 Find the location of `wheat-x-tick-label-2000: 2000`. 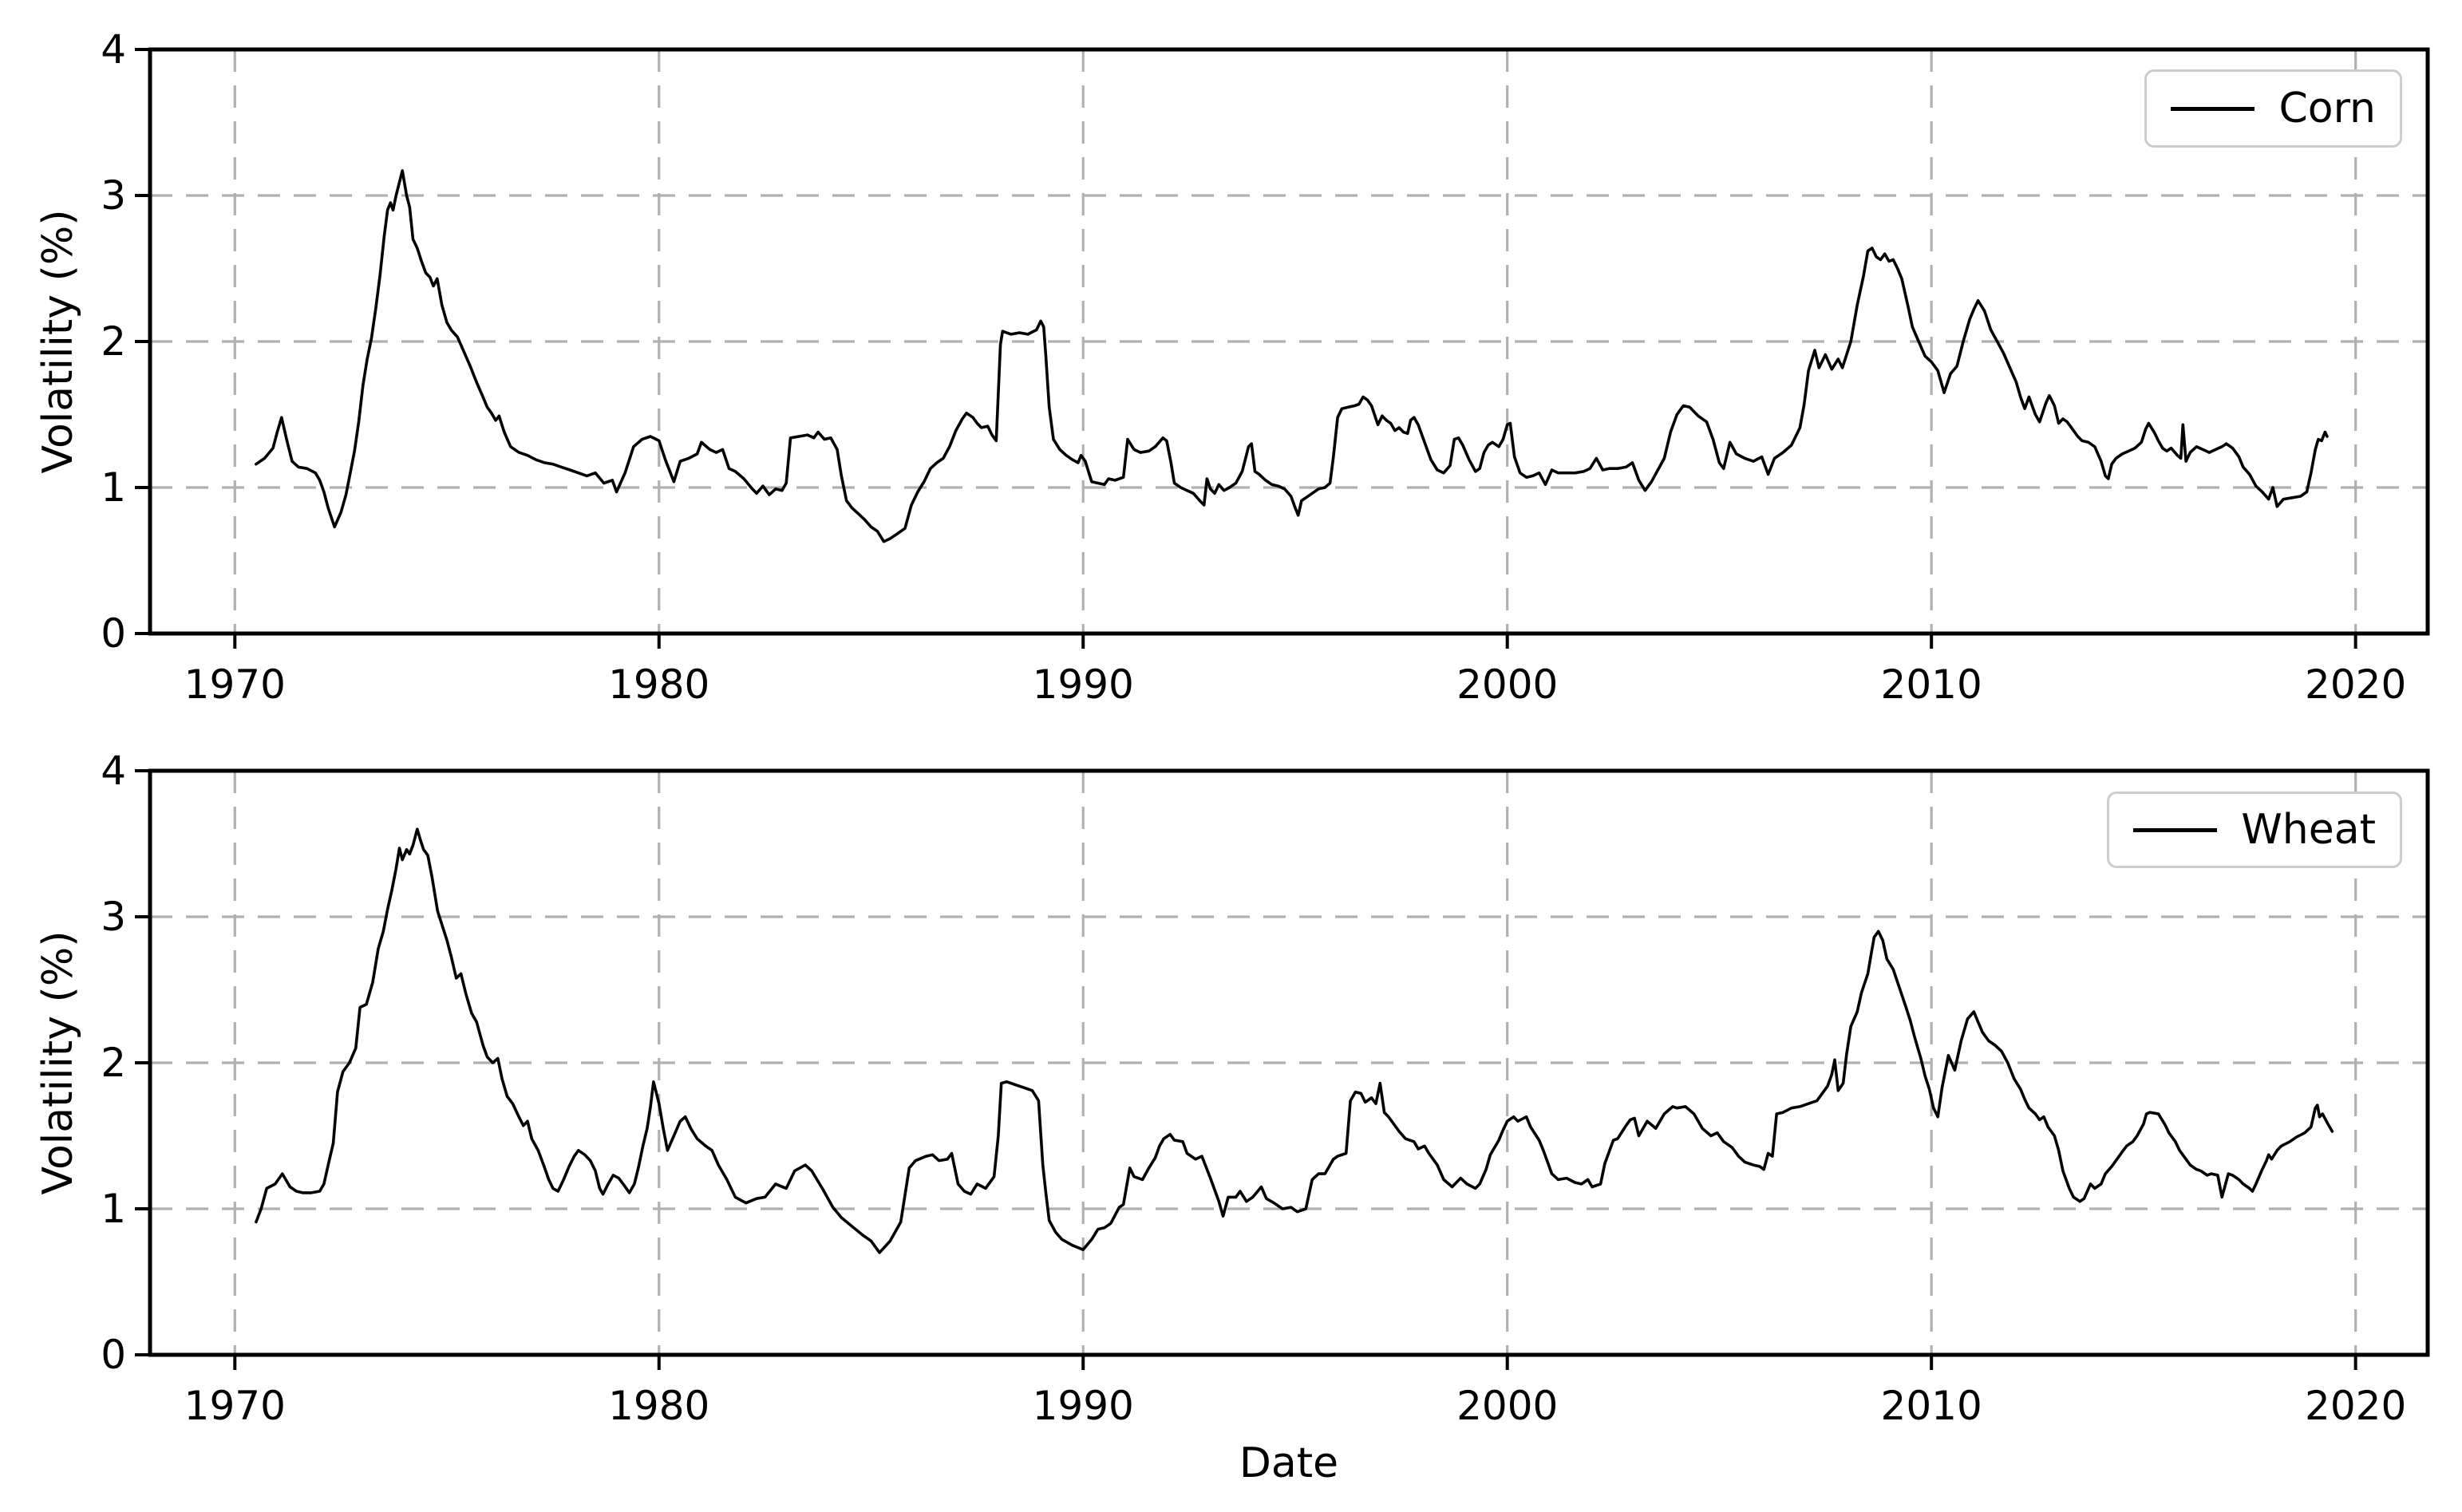

wheat-x-tick-label-2000: 2000 is located at coordinates (1507, 1406).